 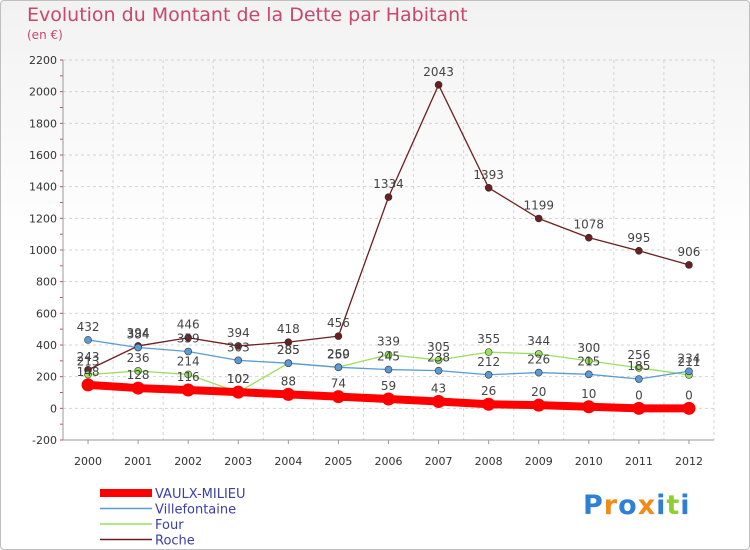 What do you see at coordinates (46, 313) in the screenshot?
I see `y-tick-label: 600` at bounding box center [46, 313].